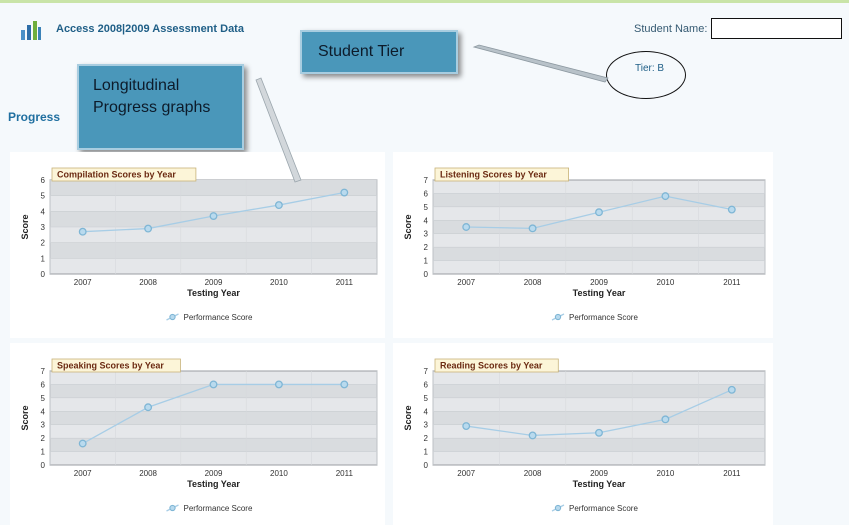  I want to click on chart-title: Compilation Scores by Year, so click(116, 175).